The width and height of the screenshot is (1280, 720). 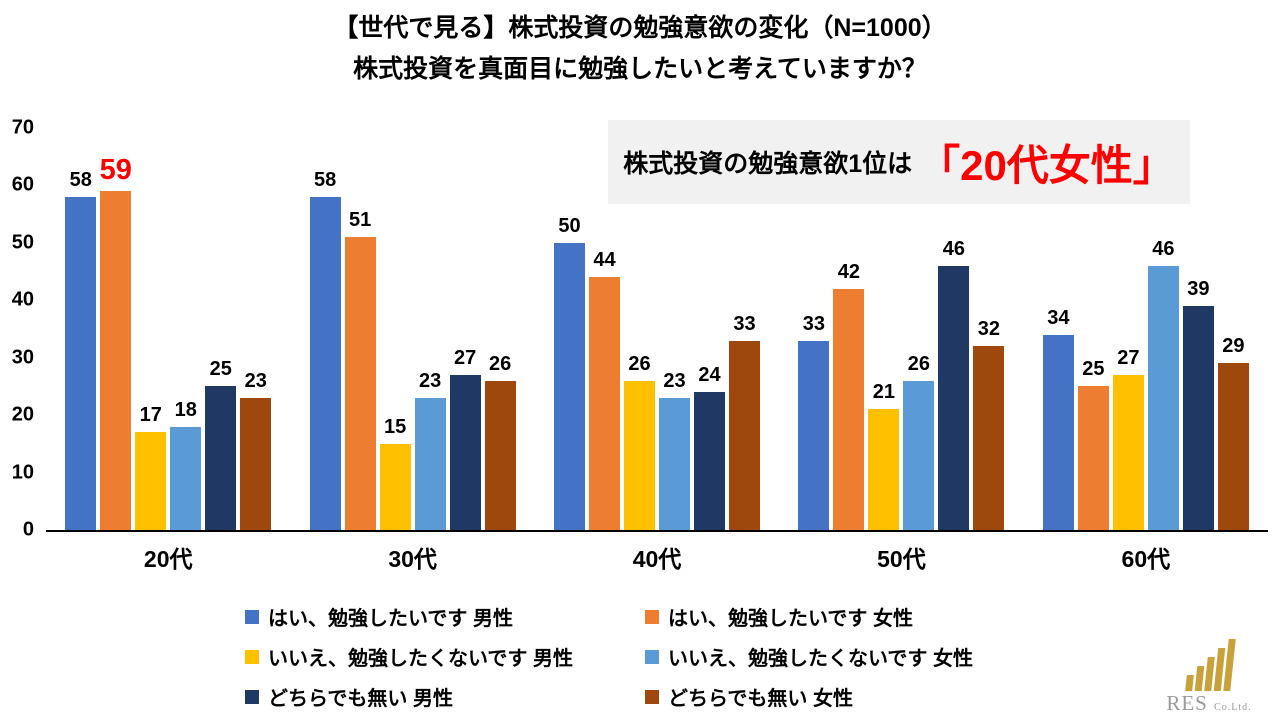 What do you see at coordinates (185, 409) in the screenshot?
I see `bar-value-label: 18` at bounding box center [185, 409].